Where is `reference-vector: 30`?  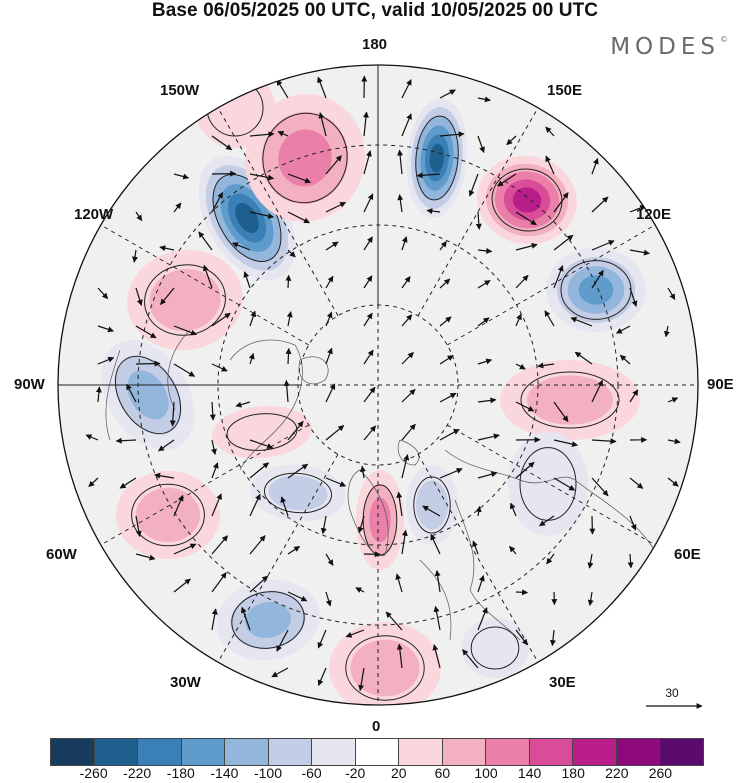 reference-vector: 30 is located at coordinates (672, 693).